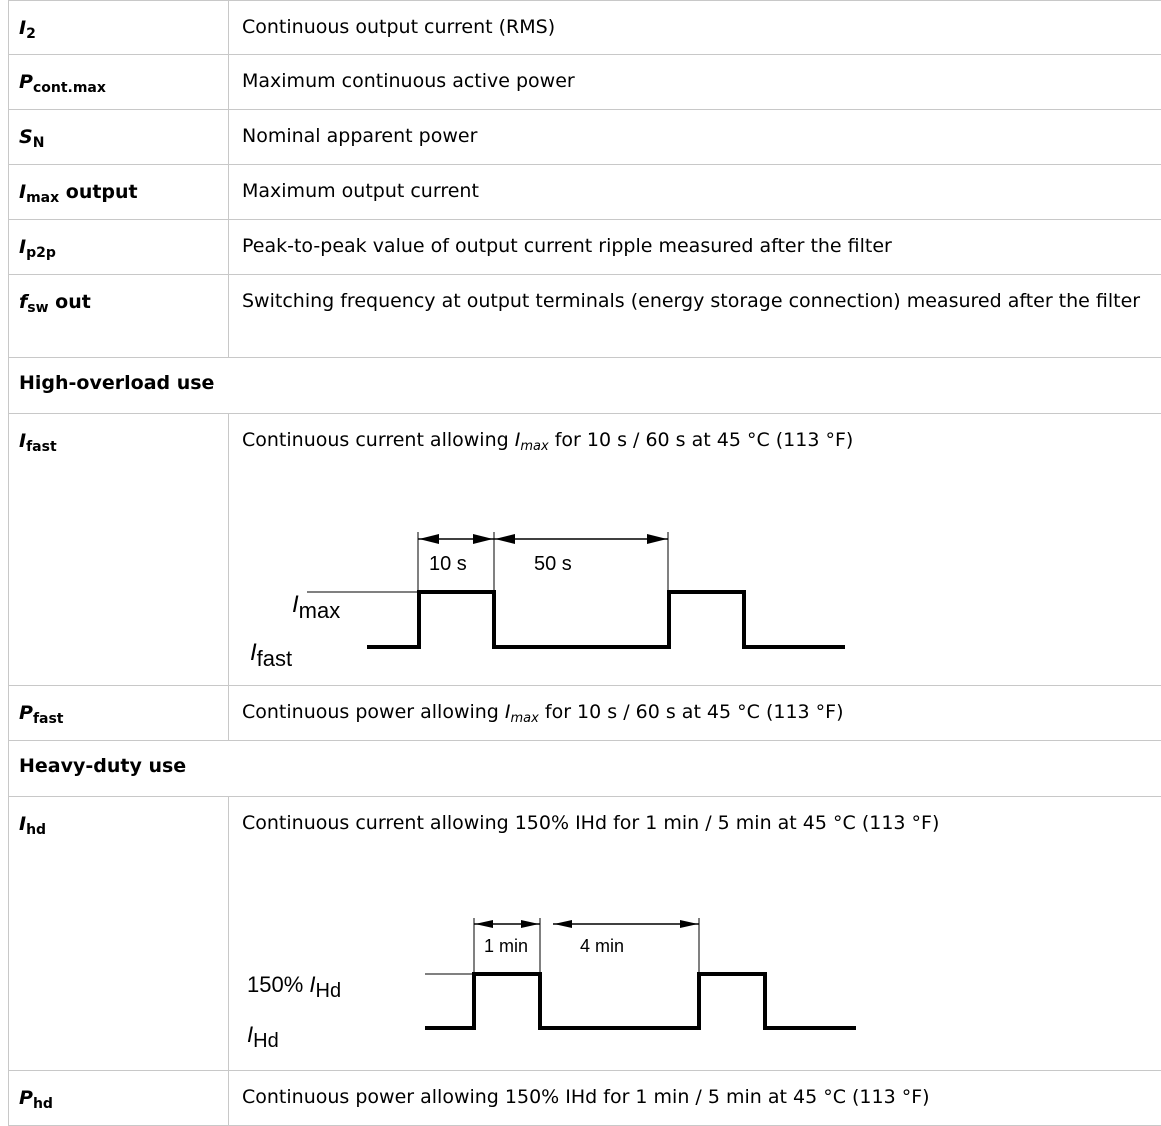 The image size is (1161, 1126). I want to click on level-label-low: IHd, so click(263, 1037).